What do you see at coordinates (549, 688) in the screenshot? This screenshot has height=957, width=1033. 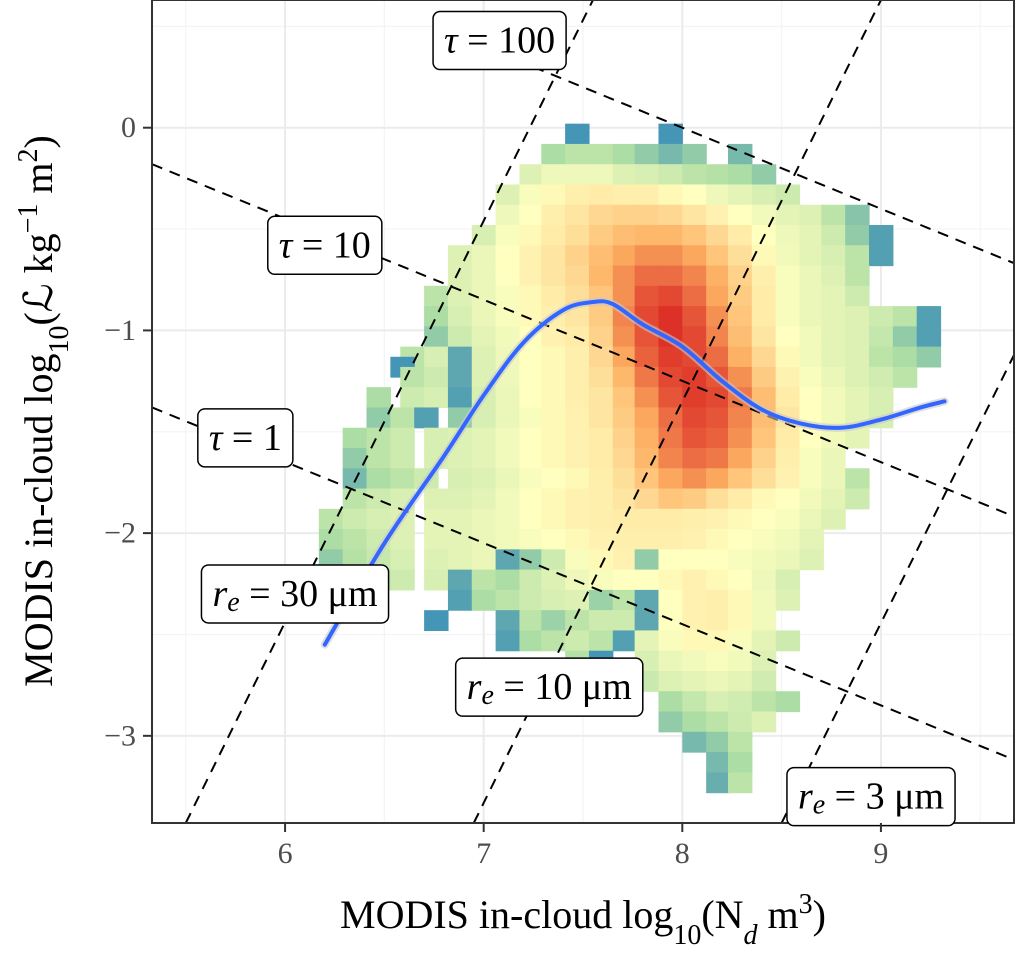 I see `annotation-text: re = 10 μm` at bounding box center [549, 688].